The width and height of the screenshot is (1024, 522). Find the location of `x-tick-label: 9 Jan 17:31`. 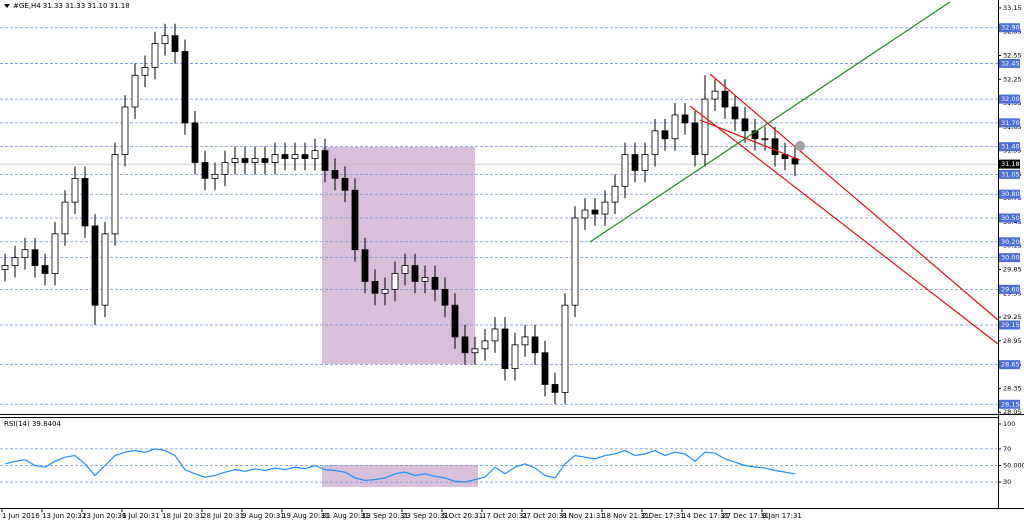

x-tick-label: 9 Jan 17:31 is located at coordinates (782, 516).